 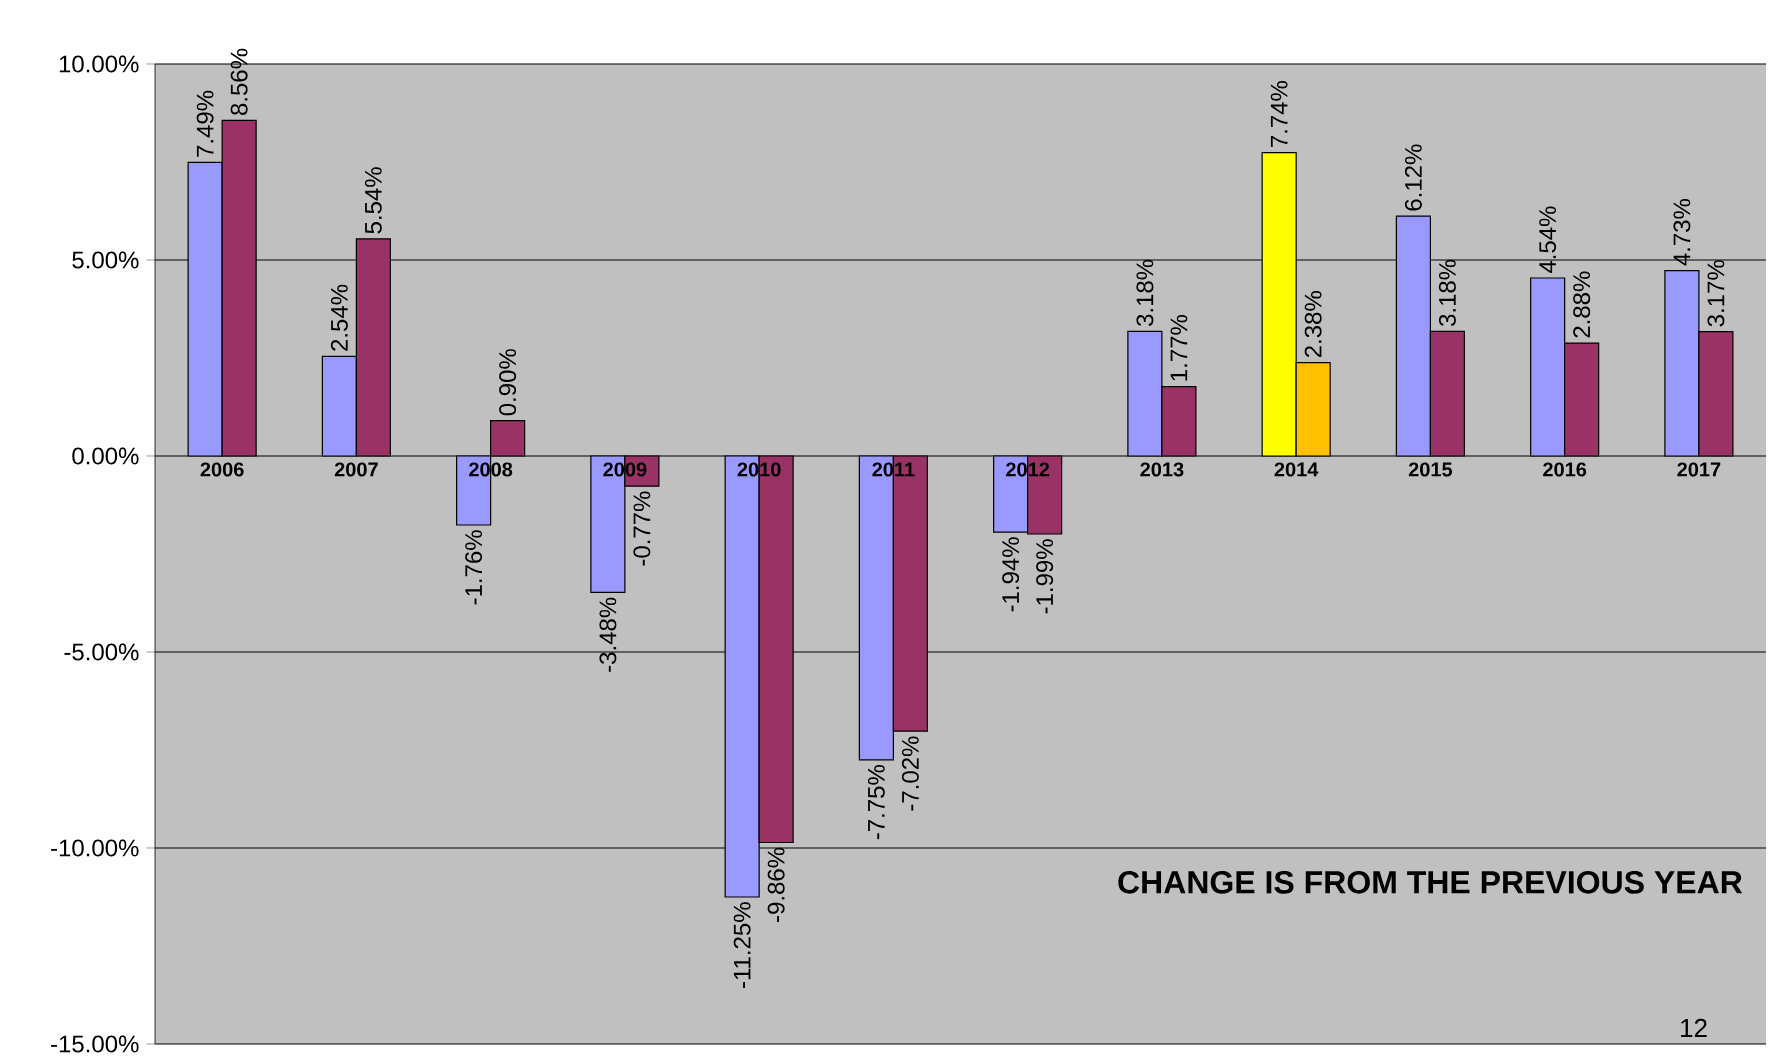 What do you see at coordinates (1565, 469) in the screenshot?
I see `x-tick-label: 2016` at bounding box center [1565, 469].